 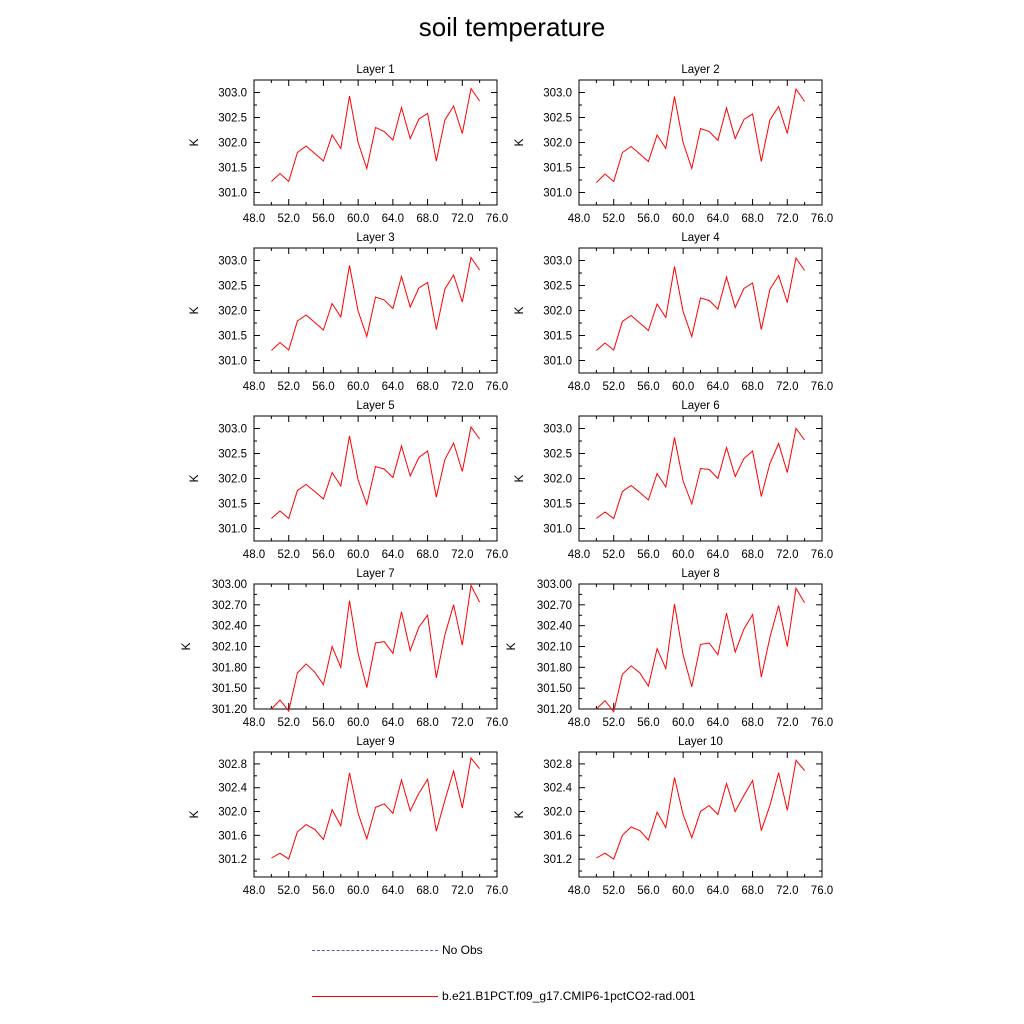 What do you see at coordinates (700, 70) in the screenshot?
I see `panel-title: Layer 2` at bounding box center [700, 70].